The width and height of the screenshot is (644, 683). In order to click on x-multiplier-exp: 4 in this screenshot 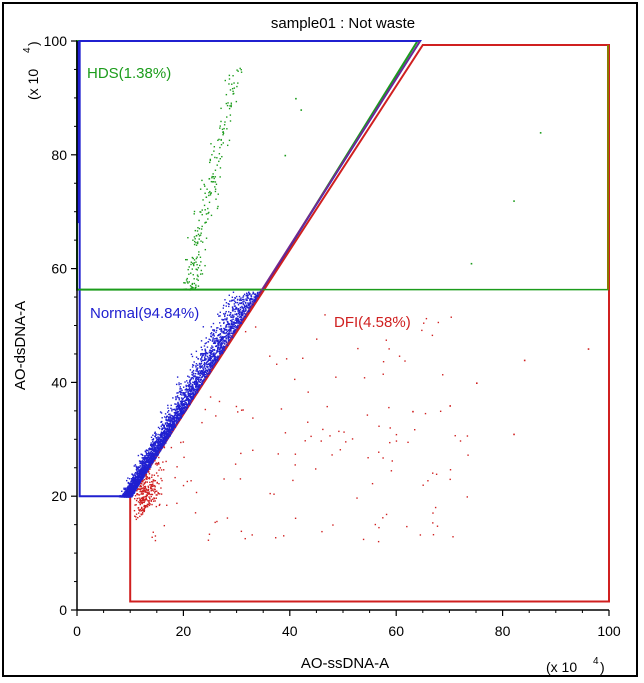, I will do `click(596, 661)`.